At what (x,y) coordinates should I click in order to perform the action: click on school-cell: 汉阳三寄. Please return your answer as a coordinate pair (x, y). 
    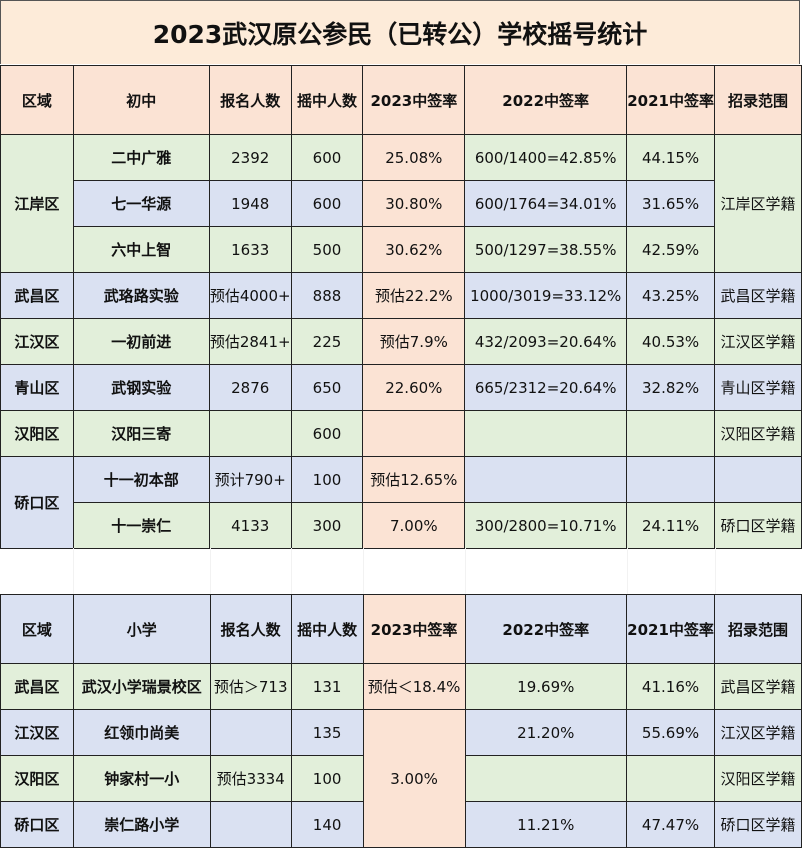
    Looking at the image, I should click on (141, 433).